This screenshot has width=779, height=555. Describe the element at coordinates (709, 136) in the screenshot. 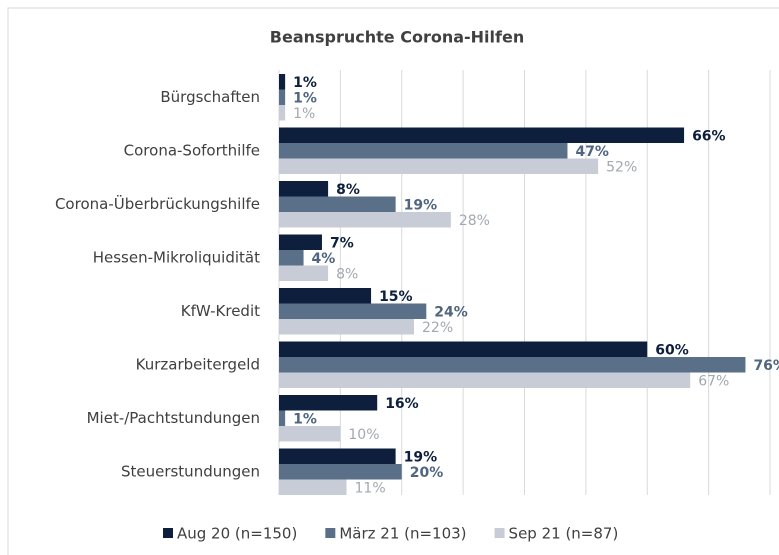

I see `data-label: 66%` at that location.